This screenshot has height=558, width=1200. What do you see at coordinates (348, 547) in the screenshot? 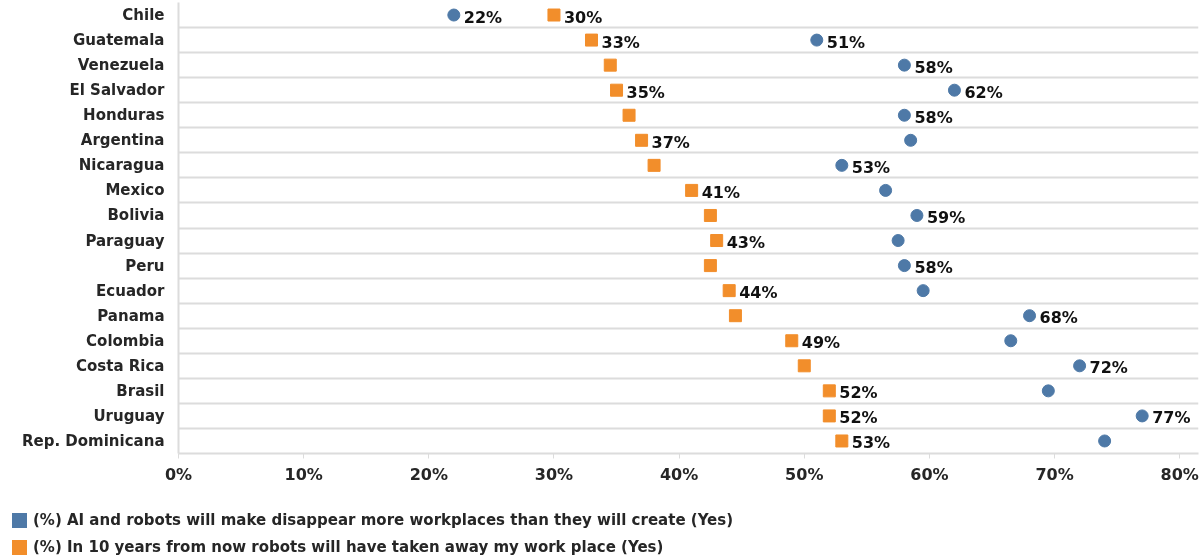
I see `legend-label: (%) In 10 years from now robots will have taken away my work place (Yes)` at bounding box center [348, 547].